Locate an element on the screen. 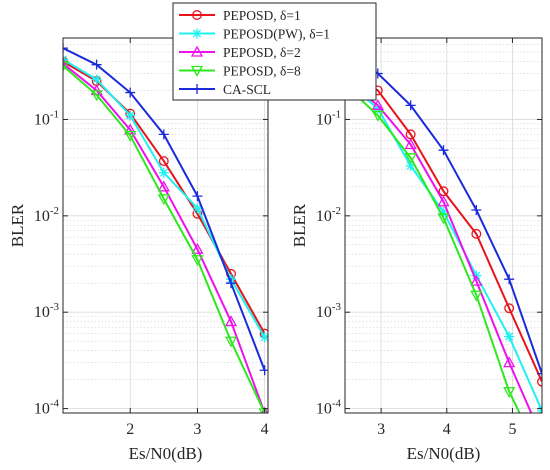  y-axis-label-right: BLER is located at coordinates (299, 225).